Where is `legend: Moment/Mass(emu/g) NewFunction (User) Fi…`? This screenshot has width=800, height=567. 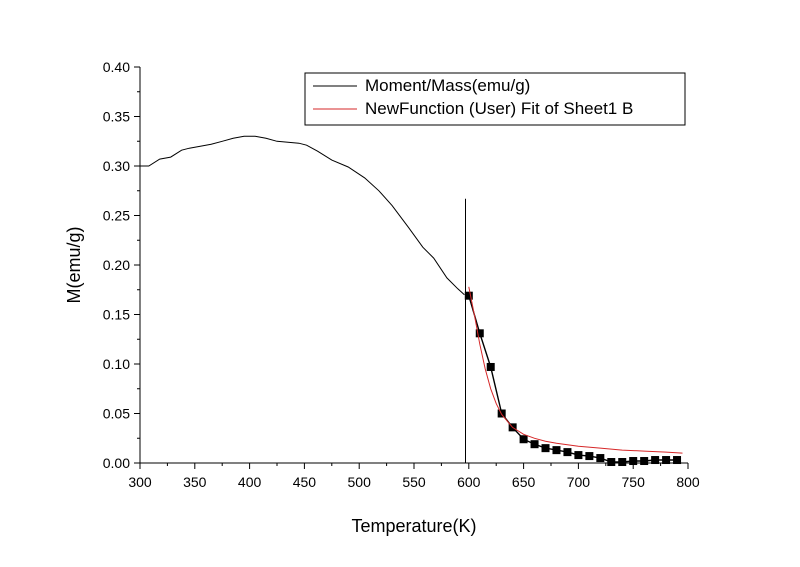
legend: Moment/Mass(emu/g) NewFunction (User) Fi… is located at coordinates (495, 99).